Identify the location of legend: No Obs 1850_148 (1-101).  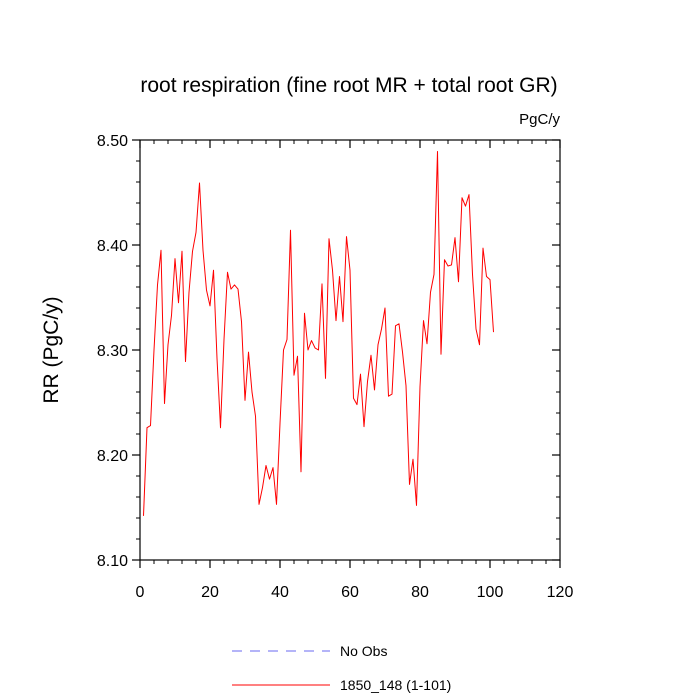
(341, 668).